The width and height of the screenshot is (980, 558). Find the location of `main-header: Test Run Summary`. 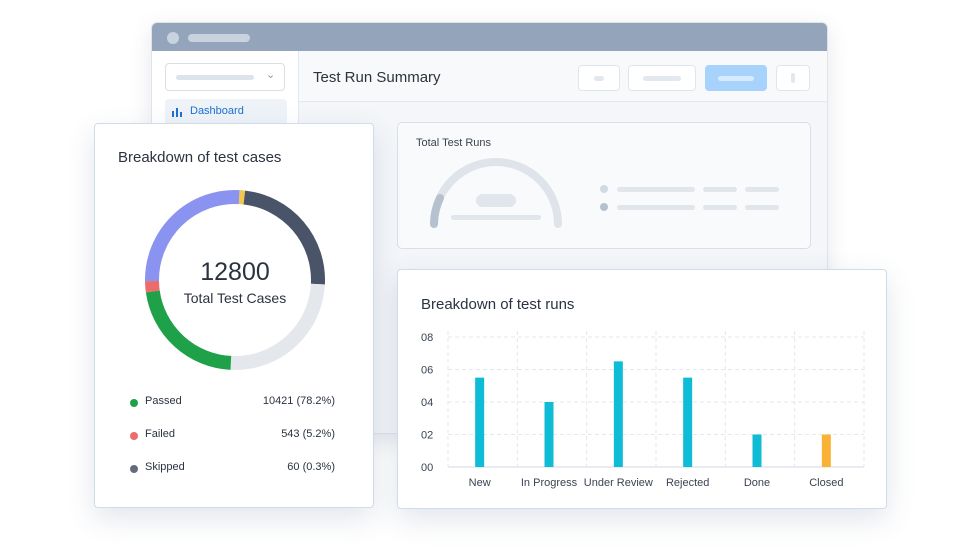

main-header: Test Run Summary is located at coordinates (563, 76).